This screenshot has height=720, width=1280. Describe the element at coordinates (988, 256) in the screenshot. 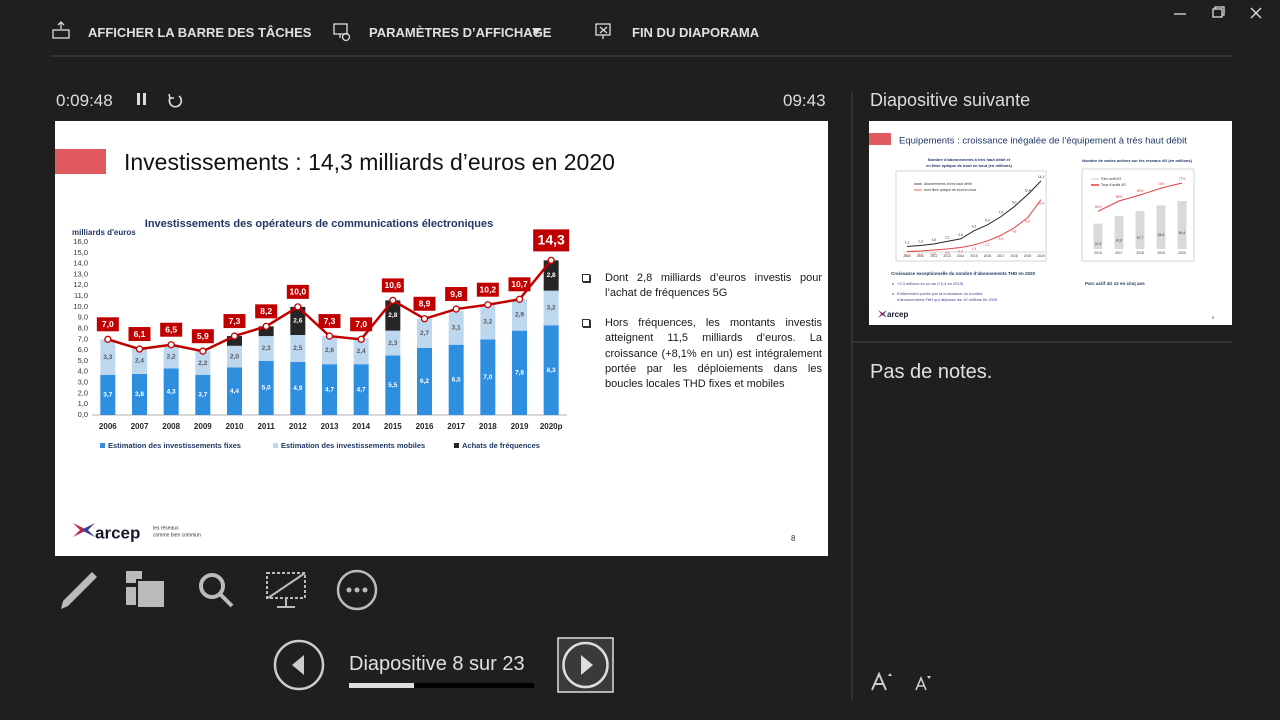

I see `x-tick-label: 2016` at that location.